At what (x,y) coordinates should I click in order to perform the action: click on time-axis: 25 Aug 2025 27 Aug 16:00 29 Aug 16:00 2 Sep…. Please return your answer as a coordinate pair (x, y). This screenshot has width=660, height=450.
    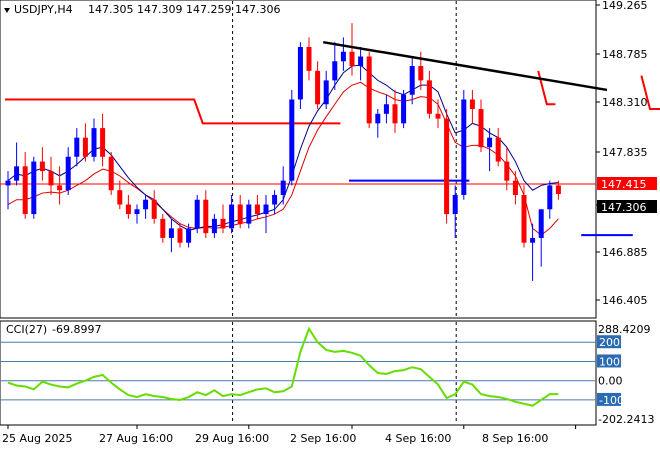
    Looking at the image, I should click on (289, 435).